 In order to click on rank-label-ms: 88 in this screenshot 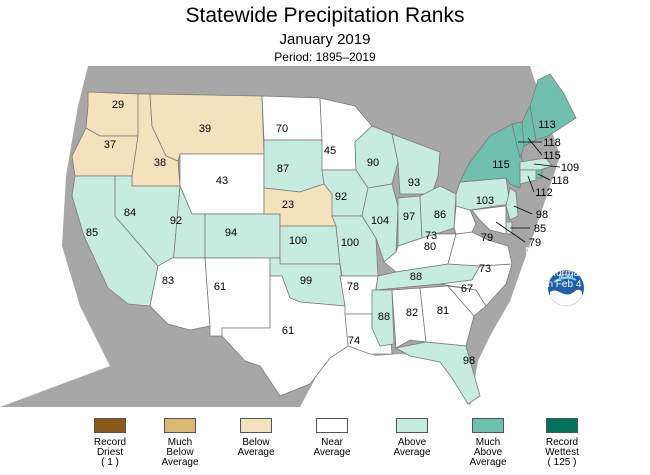, I will do `click(384, 317)`.